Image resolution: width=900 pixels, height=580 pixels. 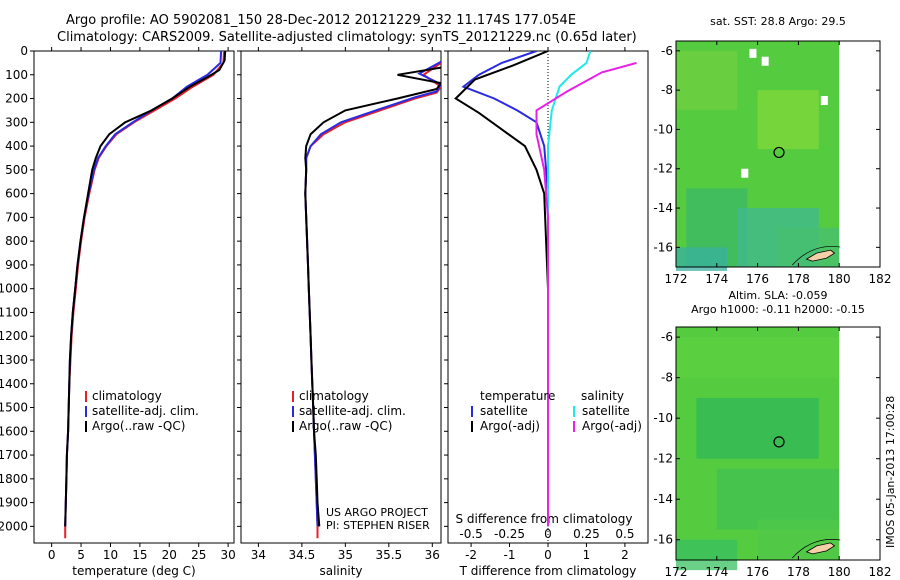 I want to click on y-tick-label: 1200, so click(x=14, y=336).